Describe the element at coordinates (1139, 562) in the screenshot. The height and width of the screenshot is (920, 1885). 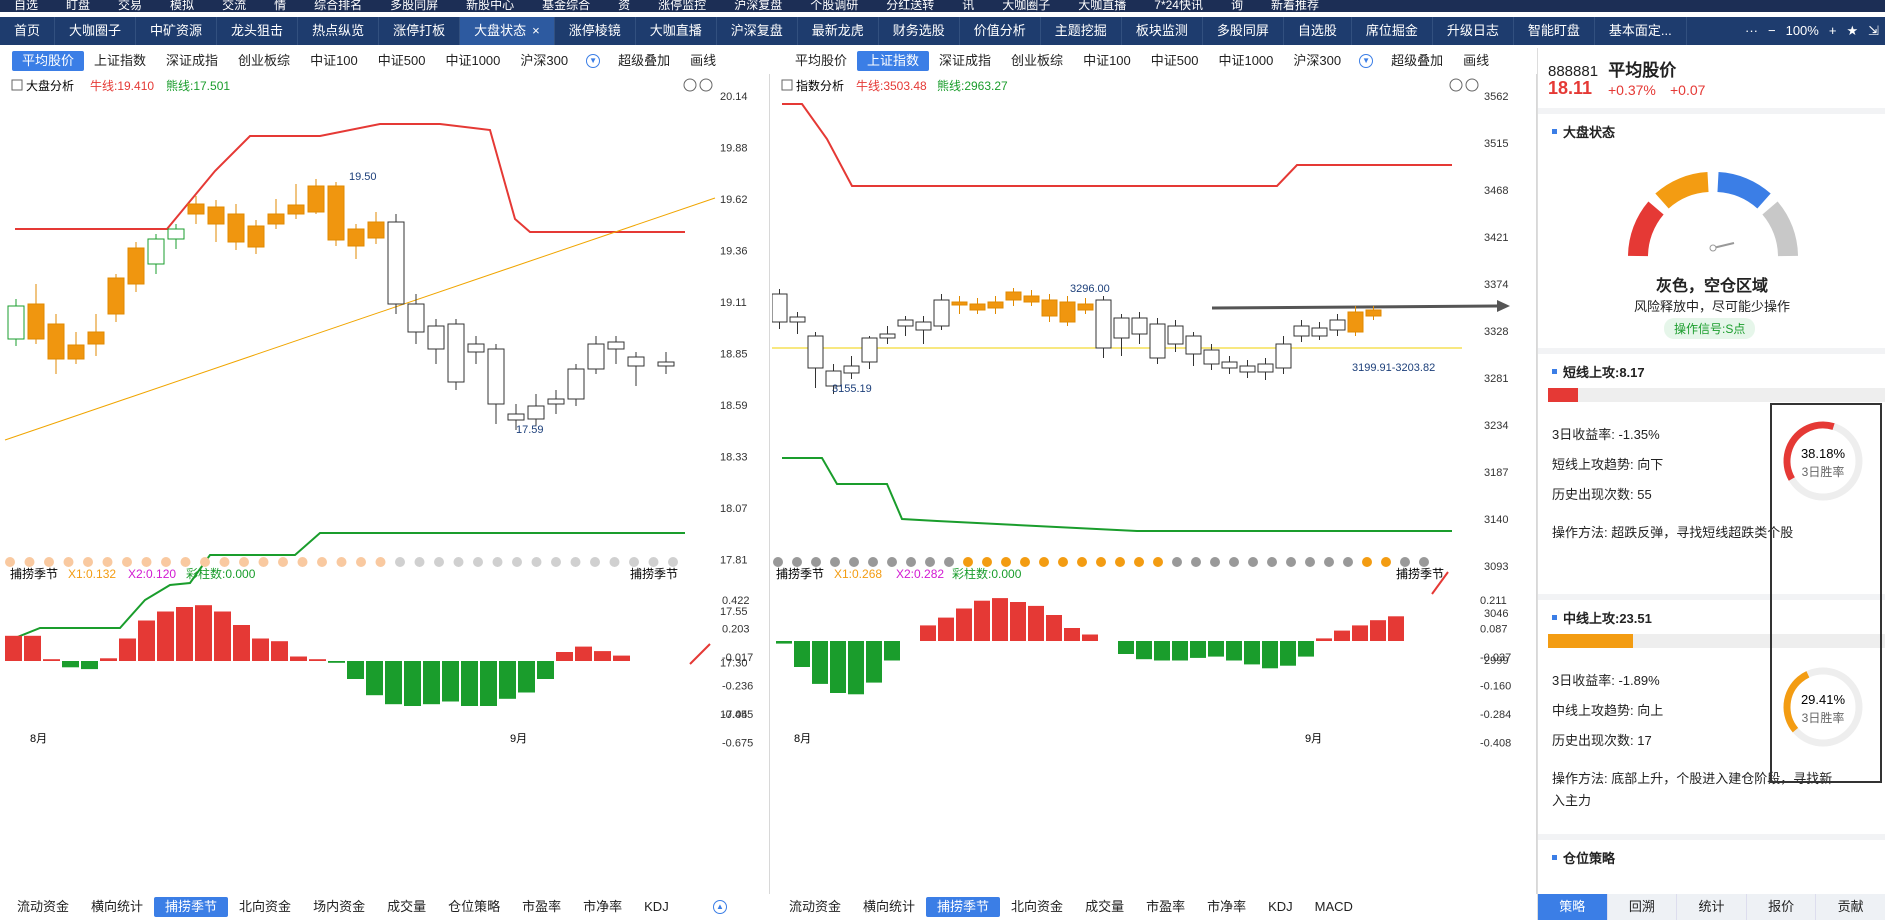
I see `signal-dot` at that location.